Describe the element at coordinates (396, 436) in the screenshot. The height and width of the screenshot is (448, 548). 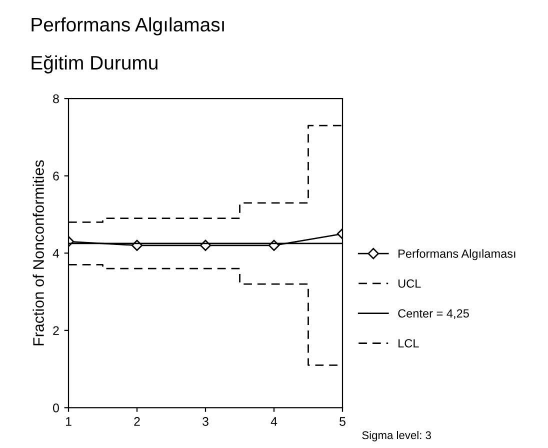
I see `text: Sigma level: 3` at that location.